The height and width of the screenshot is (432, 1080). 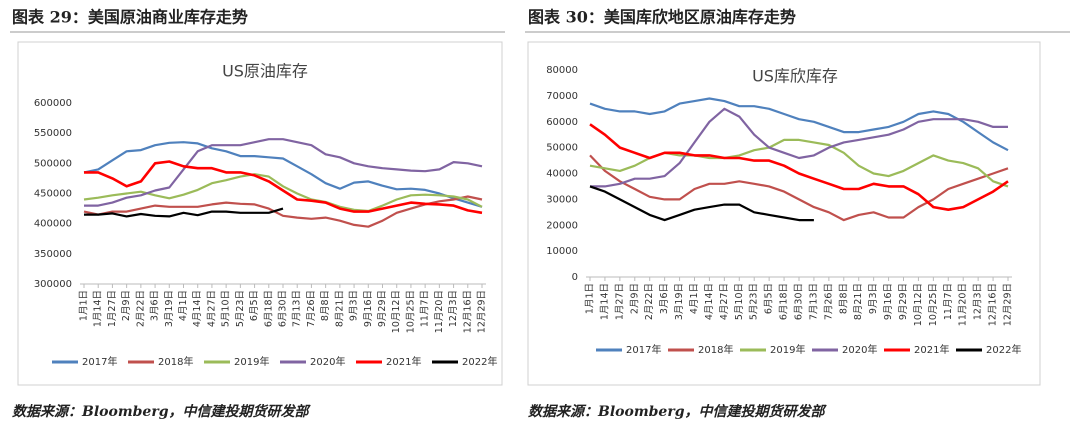 What do you see at coordinates (575, 277) in the screenshot?
I see `y-tick-label: 0` at bounding box center [575, 277].